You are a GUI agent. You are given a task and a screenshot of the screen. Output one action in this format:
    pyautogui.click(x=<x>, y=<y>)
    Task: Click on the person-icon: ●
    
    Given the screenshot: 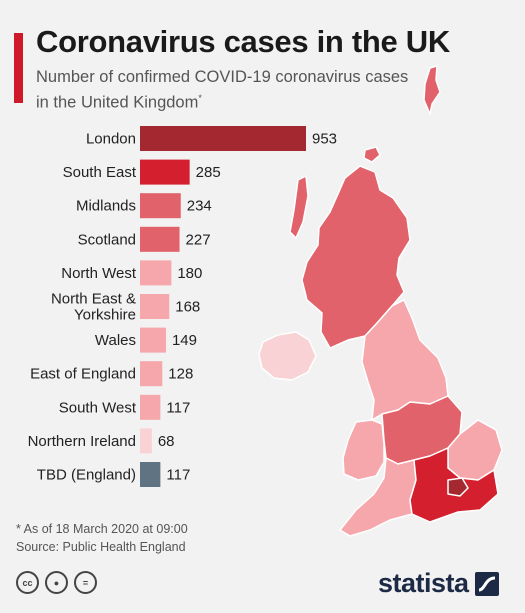 What is the action you would take?
    pyautogui.click(x=56, y=582)
    